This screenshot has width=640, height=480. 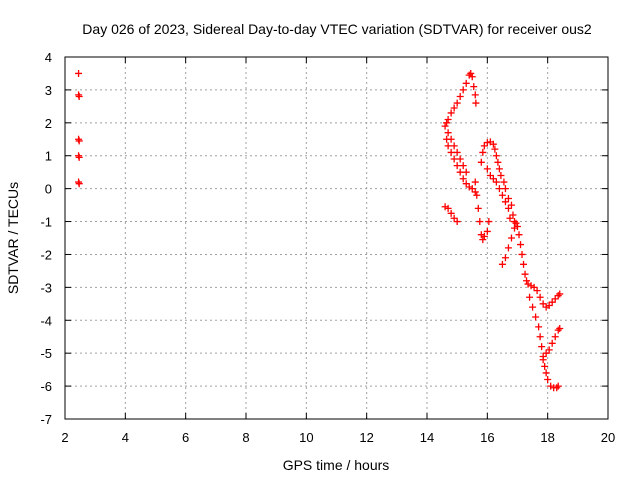 What do you see at coordinates (366, 437) in the screenshot?
I see `x-tick-label: 12` at bounding box center [366, 437].